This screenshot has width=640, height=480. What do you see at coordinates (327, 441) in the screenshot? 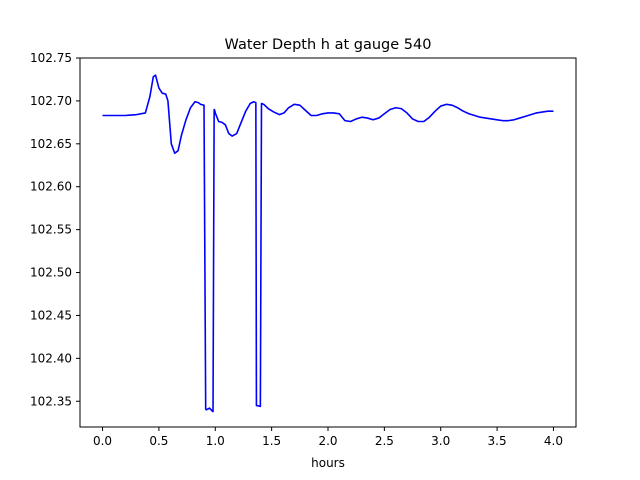
I see `x-tick-label: 2.0` at bounding box center [327, 441].